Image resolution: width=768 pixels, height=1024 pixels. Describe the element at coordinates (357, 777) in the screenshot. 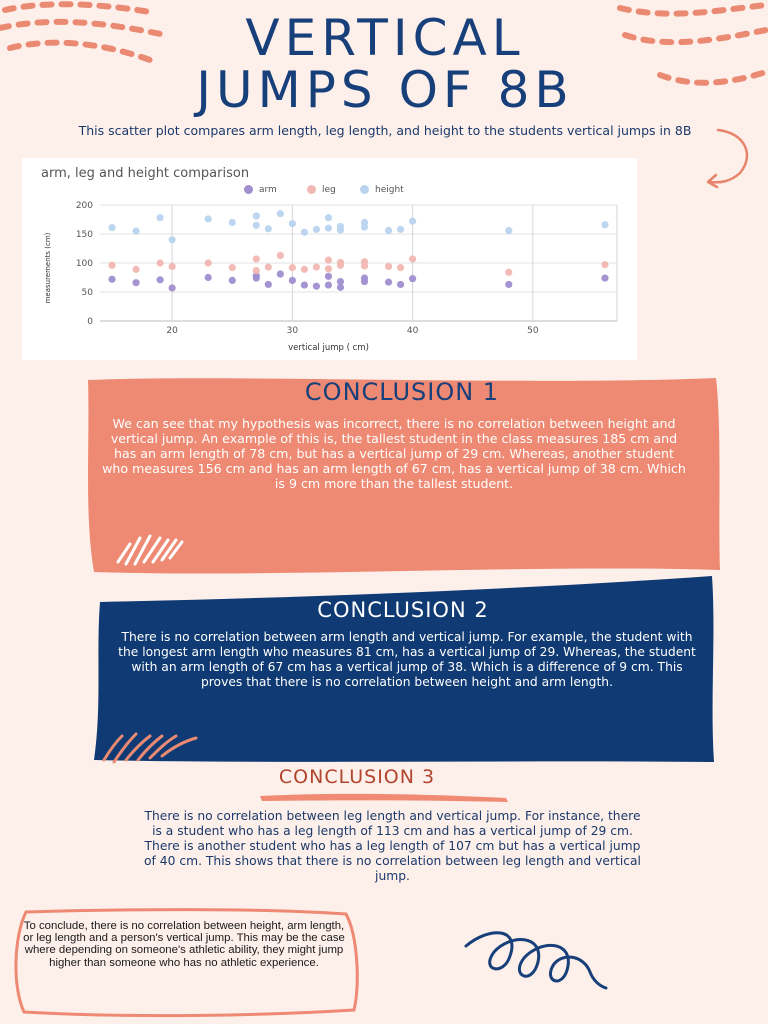

I see `conclusion3-title: CONCLUSION 3` at that location.